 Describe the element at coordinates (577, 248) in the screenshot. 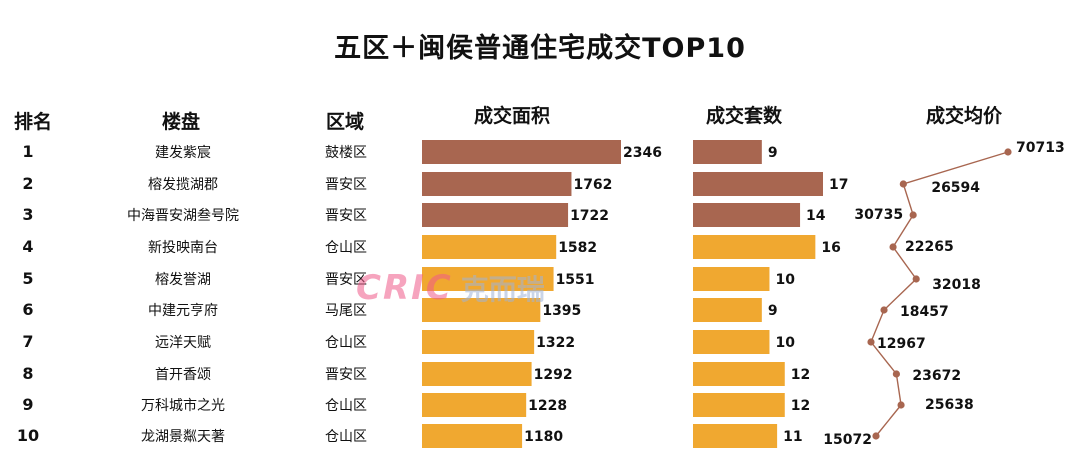

I see `area-value-label: 1582` at that location.